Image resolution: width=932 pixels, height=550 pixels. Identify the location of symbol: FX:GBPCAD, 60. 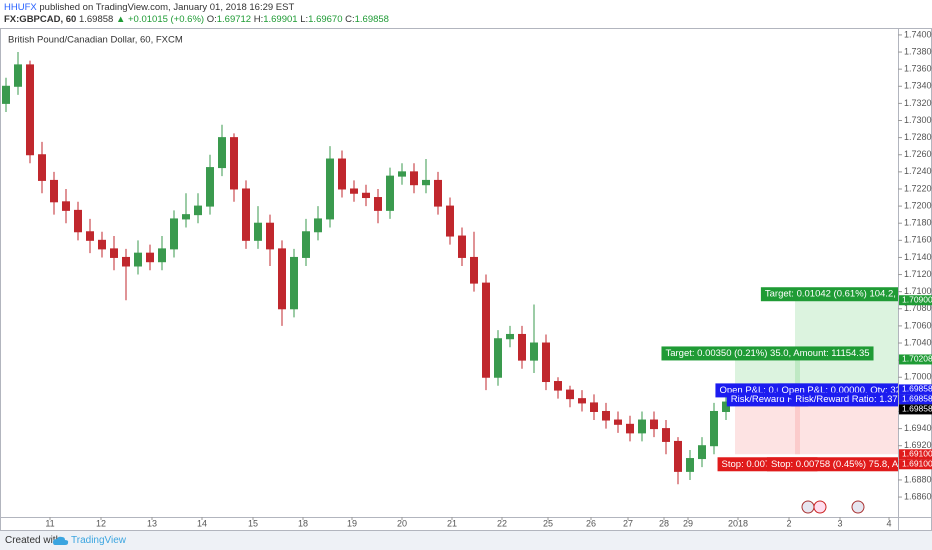
(40, 19).